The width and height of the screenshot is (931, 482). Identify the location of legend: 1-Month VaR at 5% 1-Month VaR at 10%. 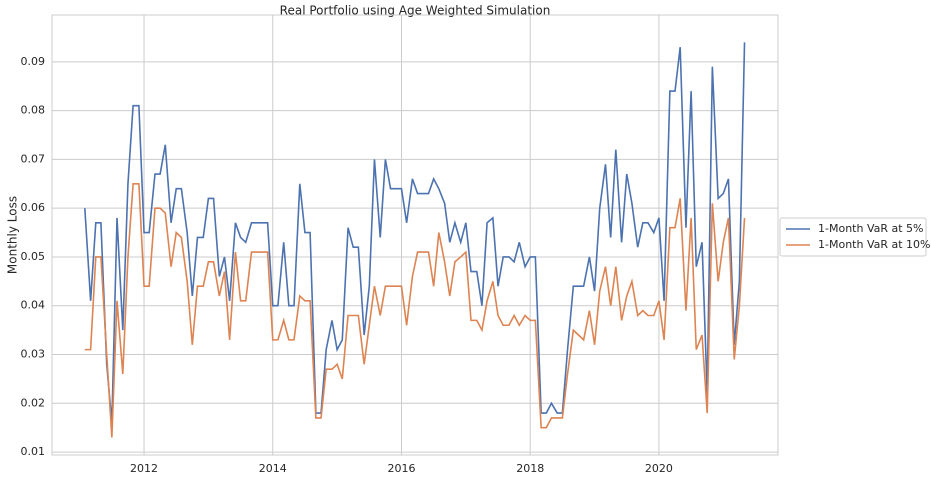
(855, 237).